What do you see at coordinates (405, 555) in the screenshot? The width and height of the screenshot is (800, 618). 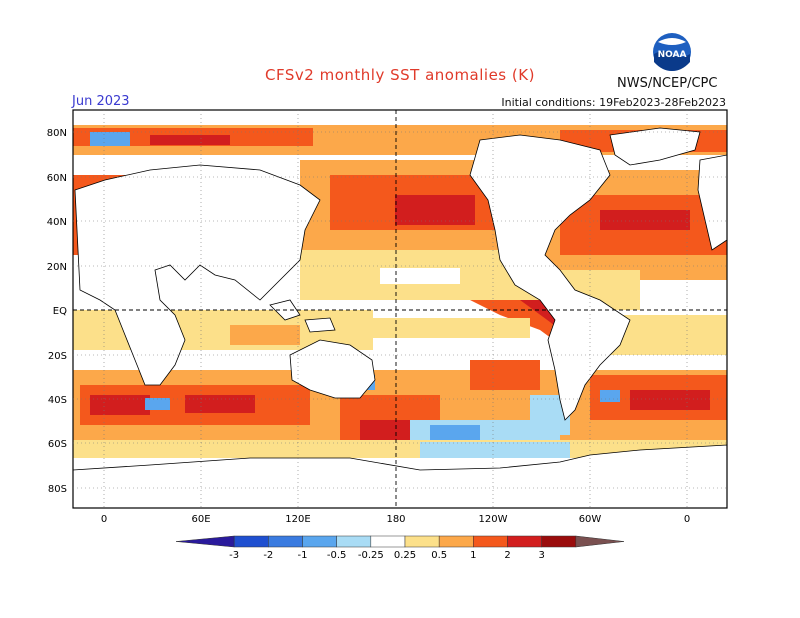 I see `colorbar-label: 0.25` at bounding box center [405, 555].